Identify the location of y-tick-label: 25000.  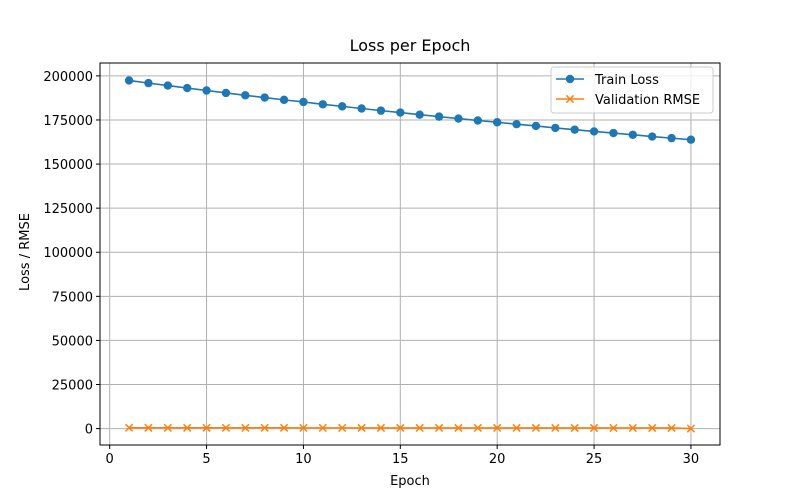
(72, 386).